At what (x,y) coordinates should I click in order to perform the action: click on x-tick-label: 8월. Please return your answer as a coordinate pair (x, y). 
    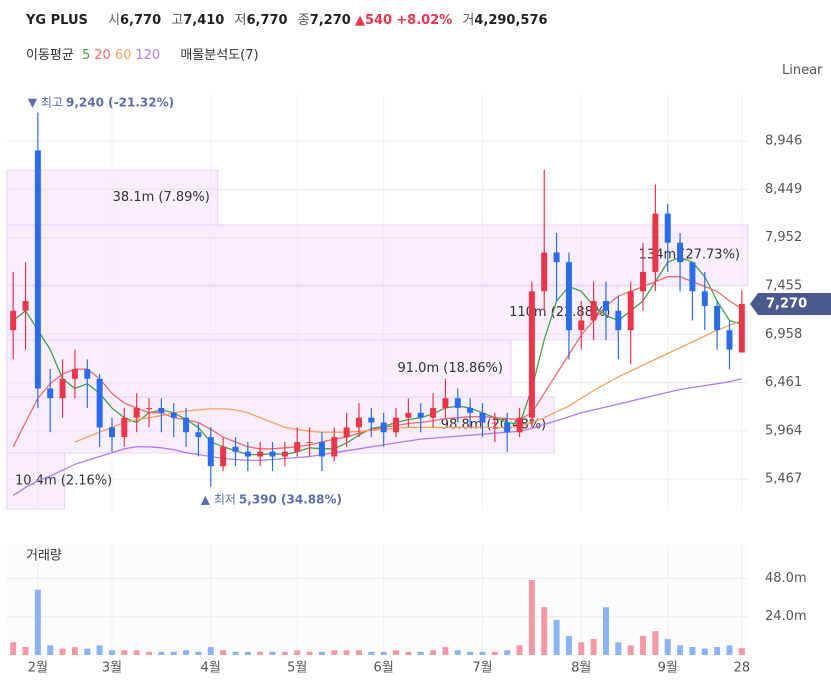
    Looking at the image, I should click on (581, 668).